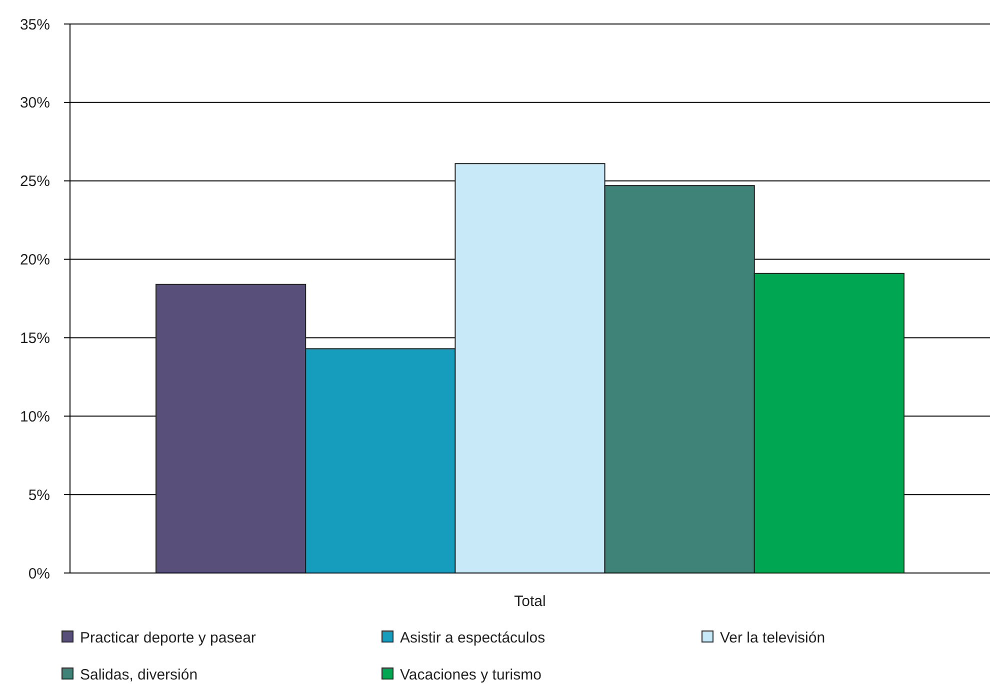 This screenshot has height=684, width=990. Describe the element at coordinates (35, 338) in the screenshot. I see `y-tick-label: 15%` at that location.